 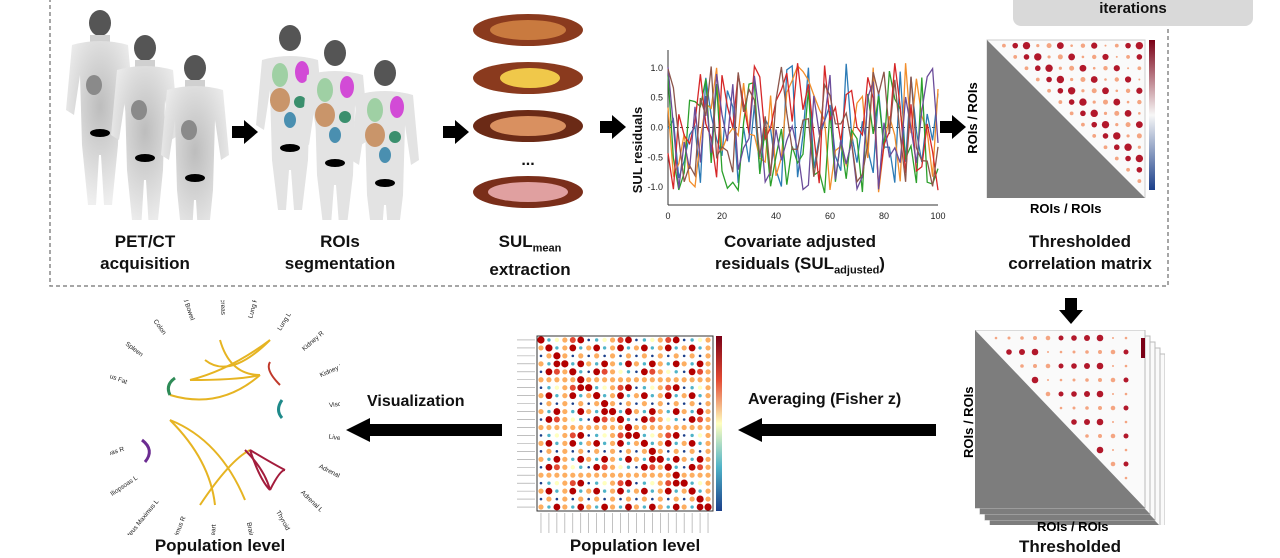 I want to click on arrow-left-icon, so click(x=424, y=430).